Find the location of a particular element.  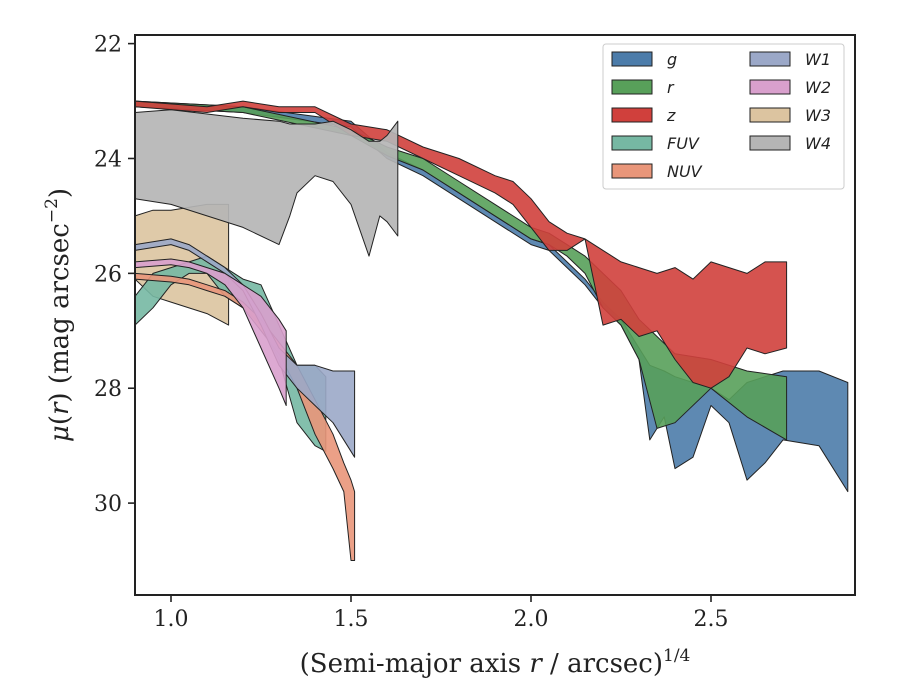

legend-label-w4: W4 is located at coordinates (818, 143).